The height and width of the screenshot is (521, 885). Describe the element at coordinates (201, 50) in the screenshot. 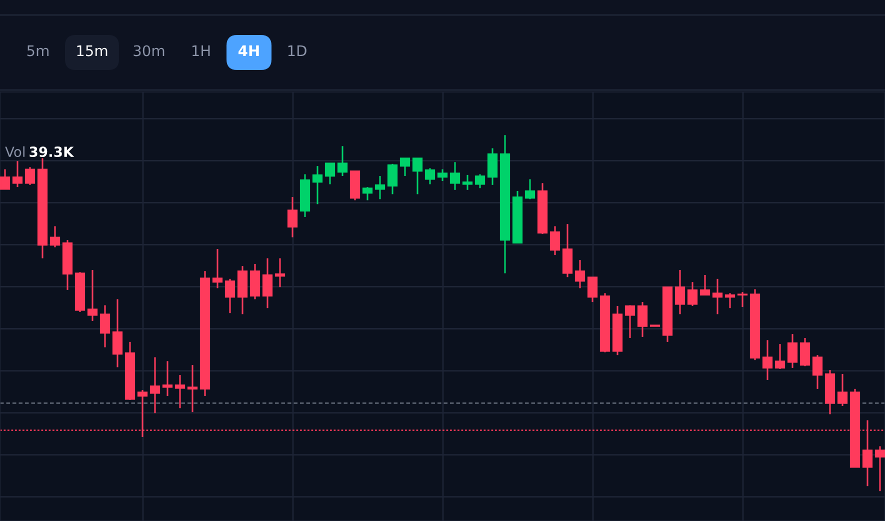

I see `text: 1H` at that location.